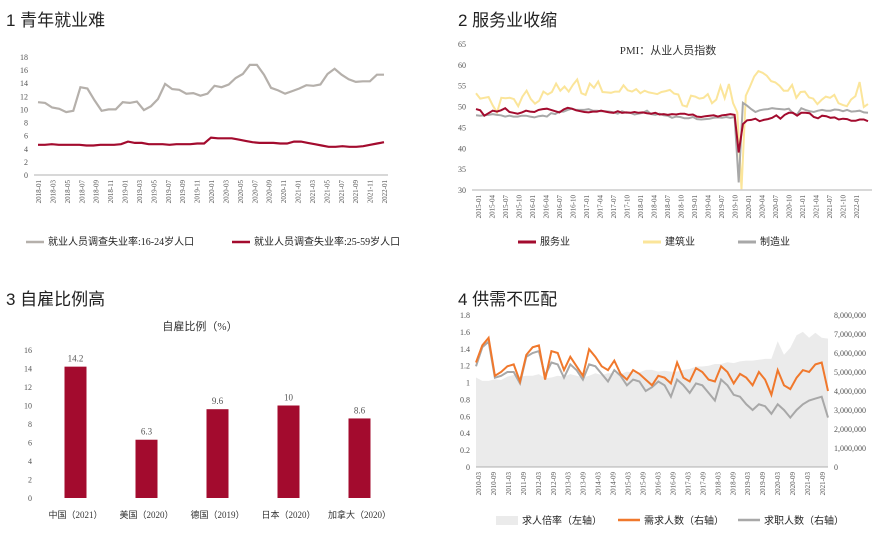  Describe the element at coordinates (614, 207) in the screenshot. I see `x-tick-label: 2017-07` at that location.